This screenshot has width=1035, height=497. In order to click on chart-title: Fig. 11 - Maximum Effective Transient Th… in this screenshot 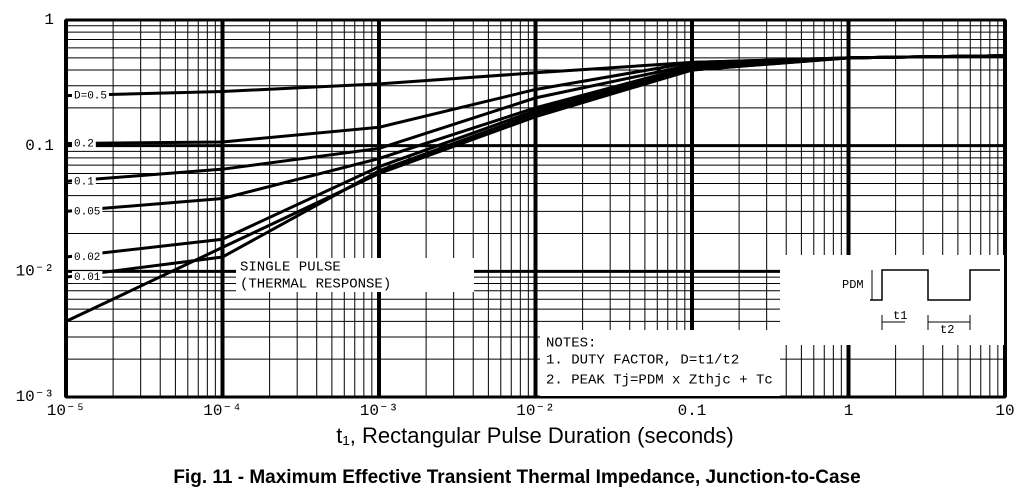, I will do `click(516, 477)`.